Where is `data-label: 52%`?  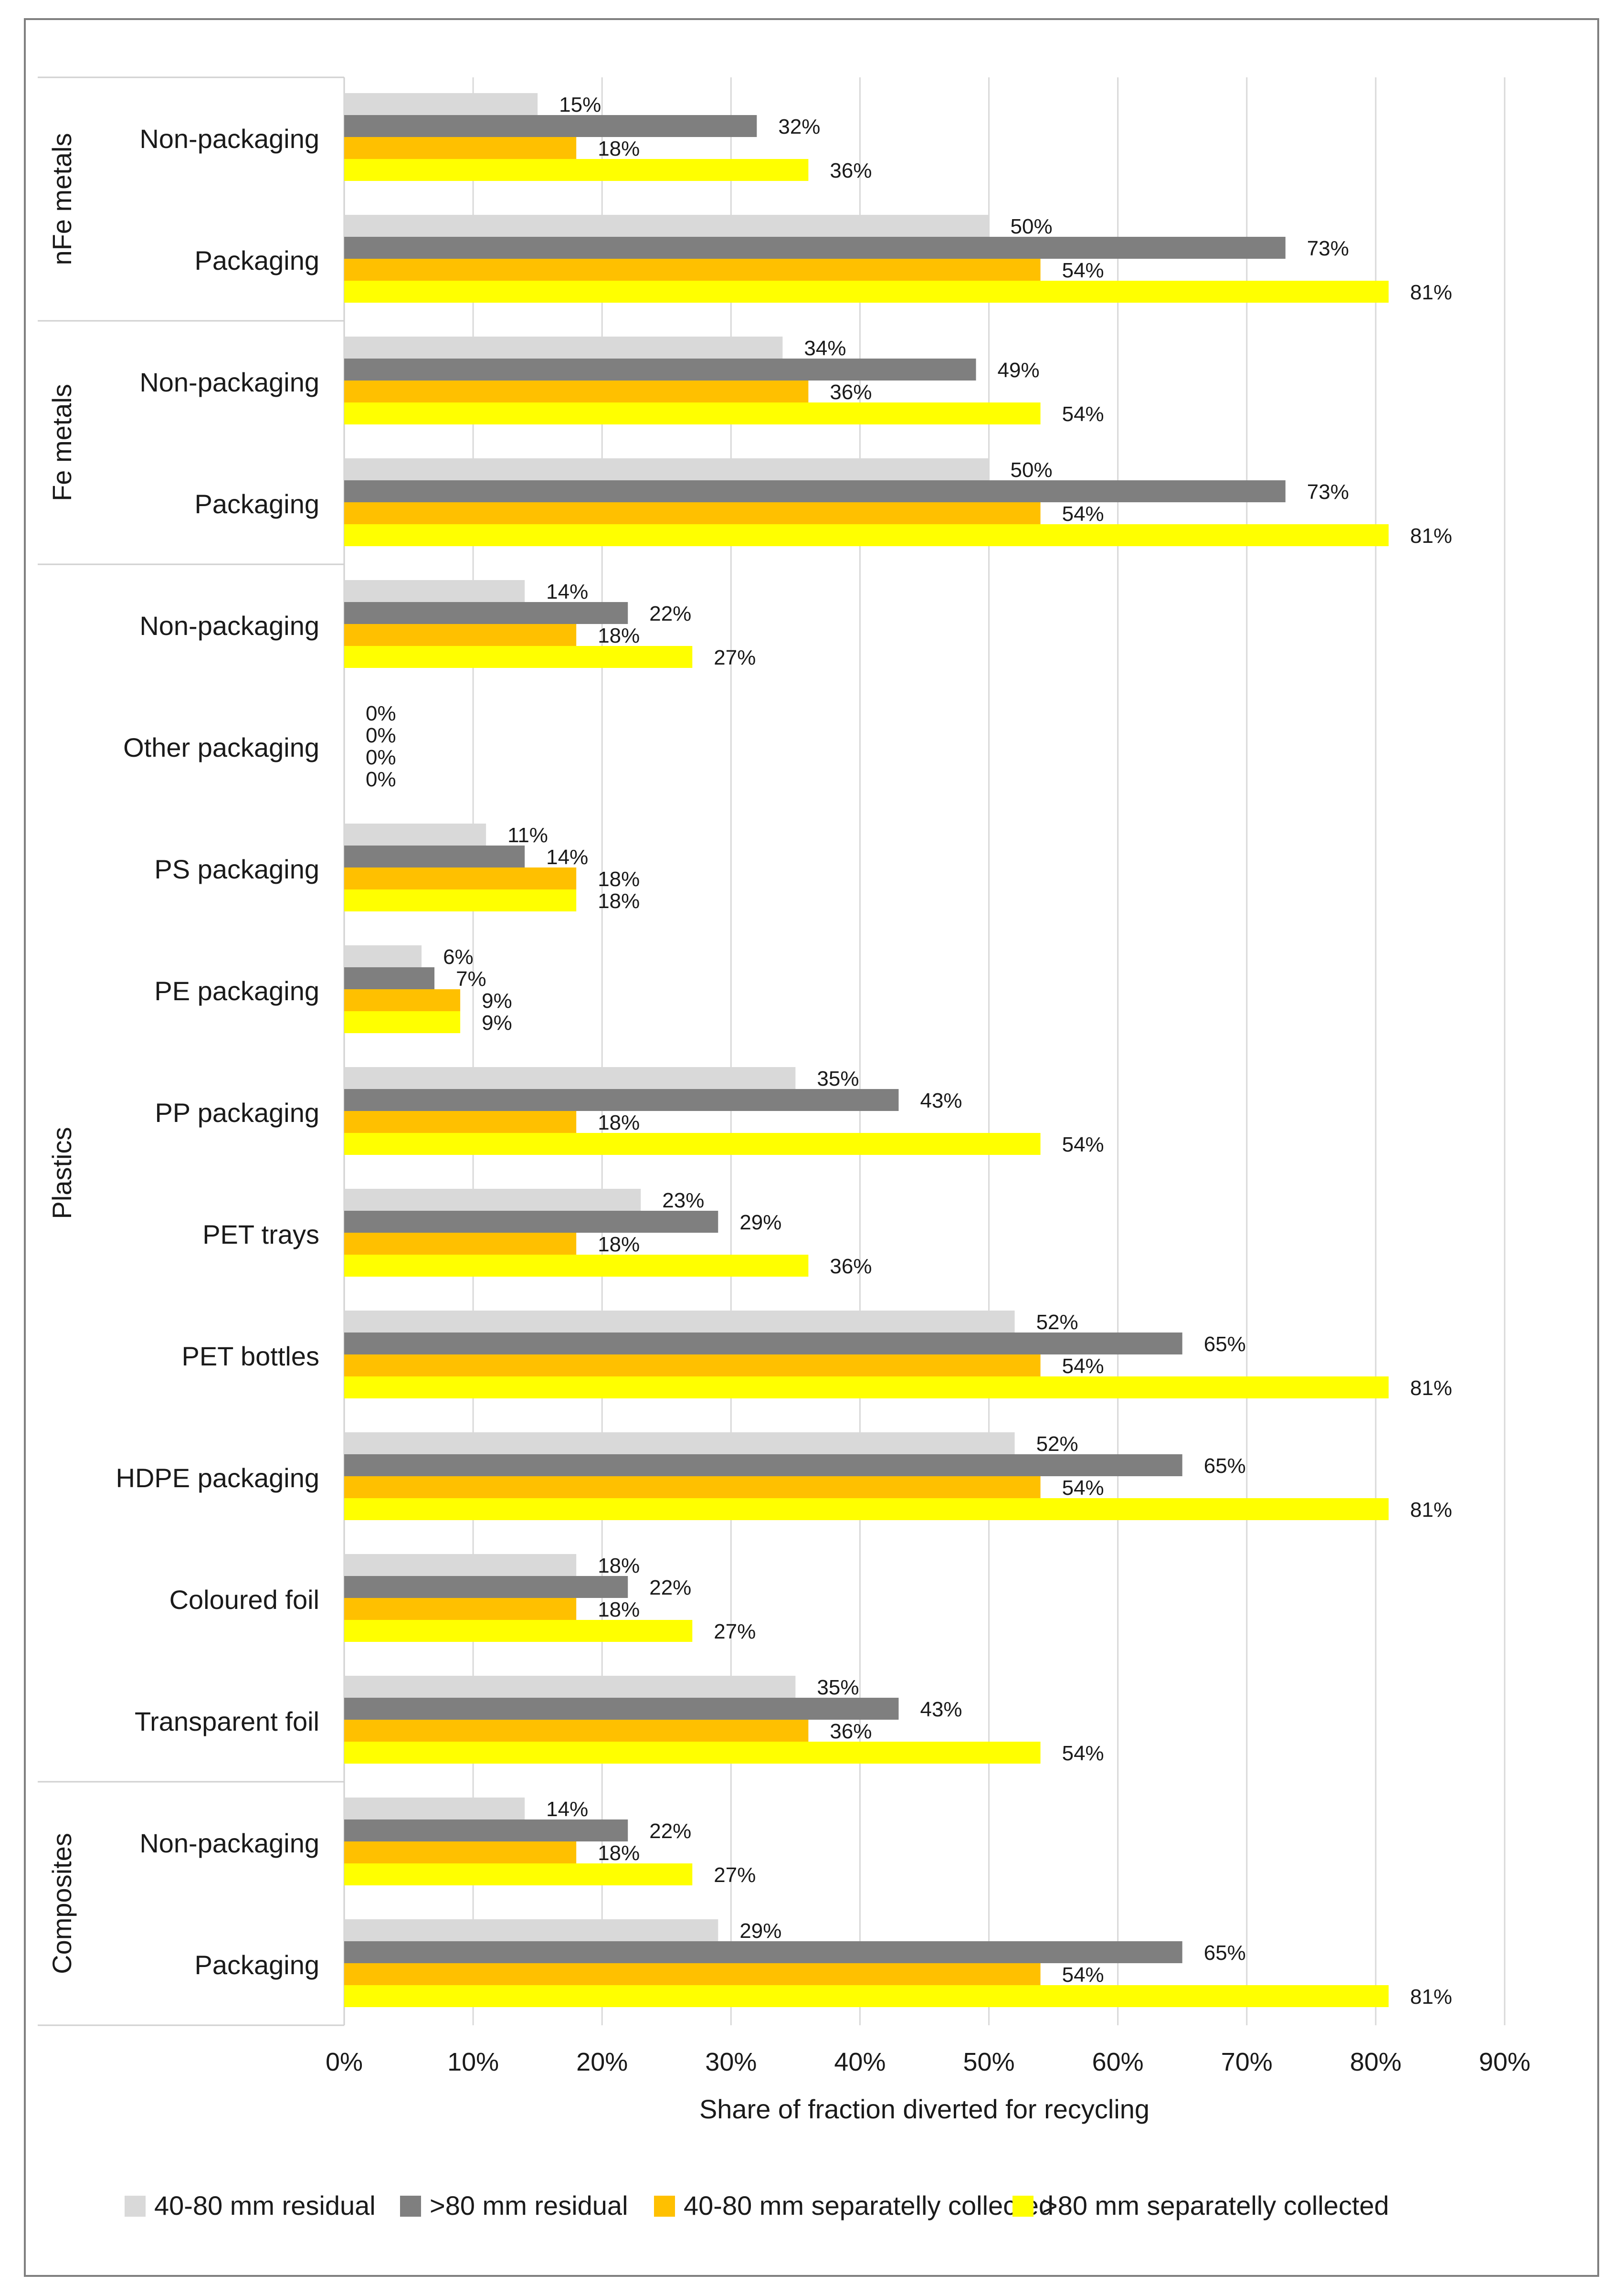 data-label: 52% is located at coordinates (1057, 1322).